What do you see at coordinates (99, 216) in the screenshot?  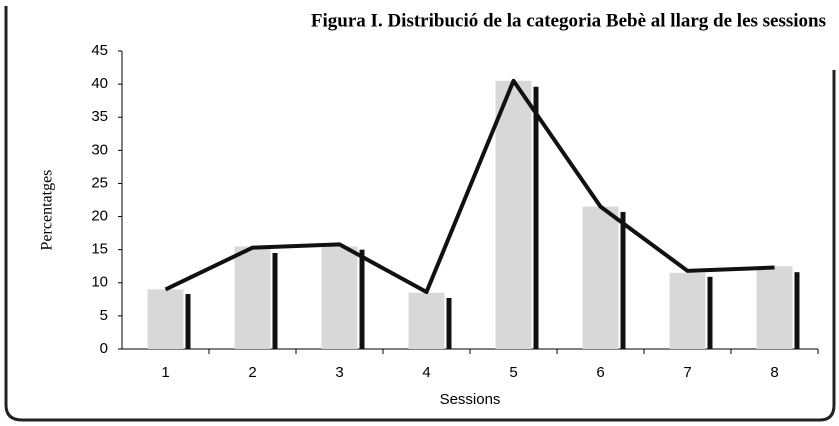 I see `y-tick-label: 20` at bounding box center [99, 216].